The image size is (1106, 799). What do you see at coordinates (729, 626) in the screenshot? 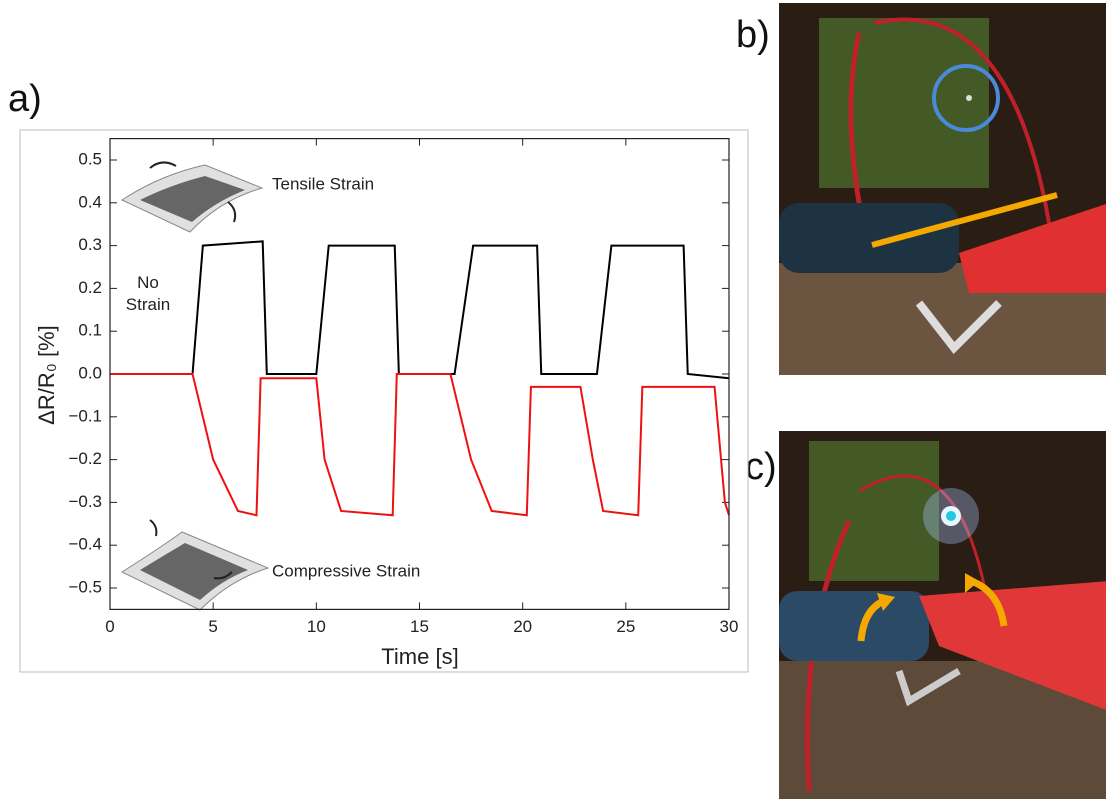
I see `x-tick-label: 30` at bounding box center [729, 626].